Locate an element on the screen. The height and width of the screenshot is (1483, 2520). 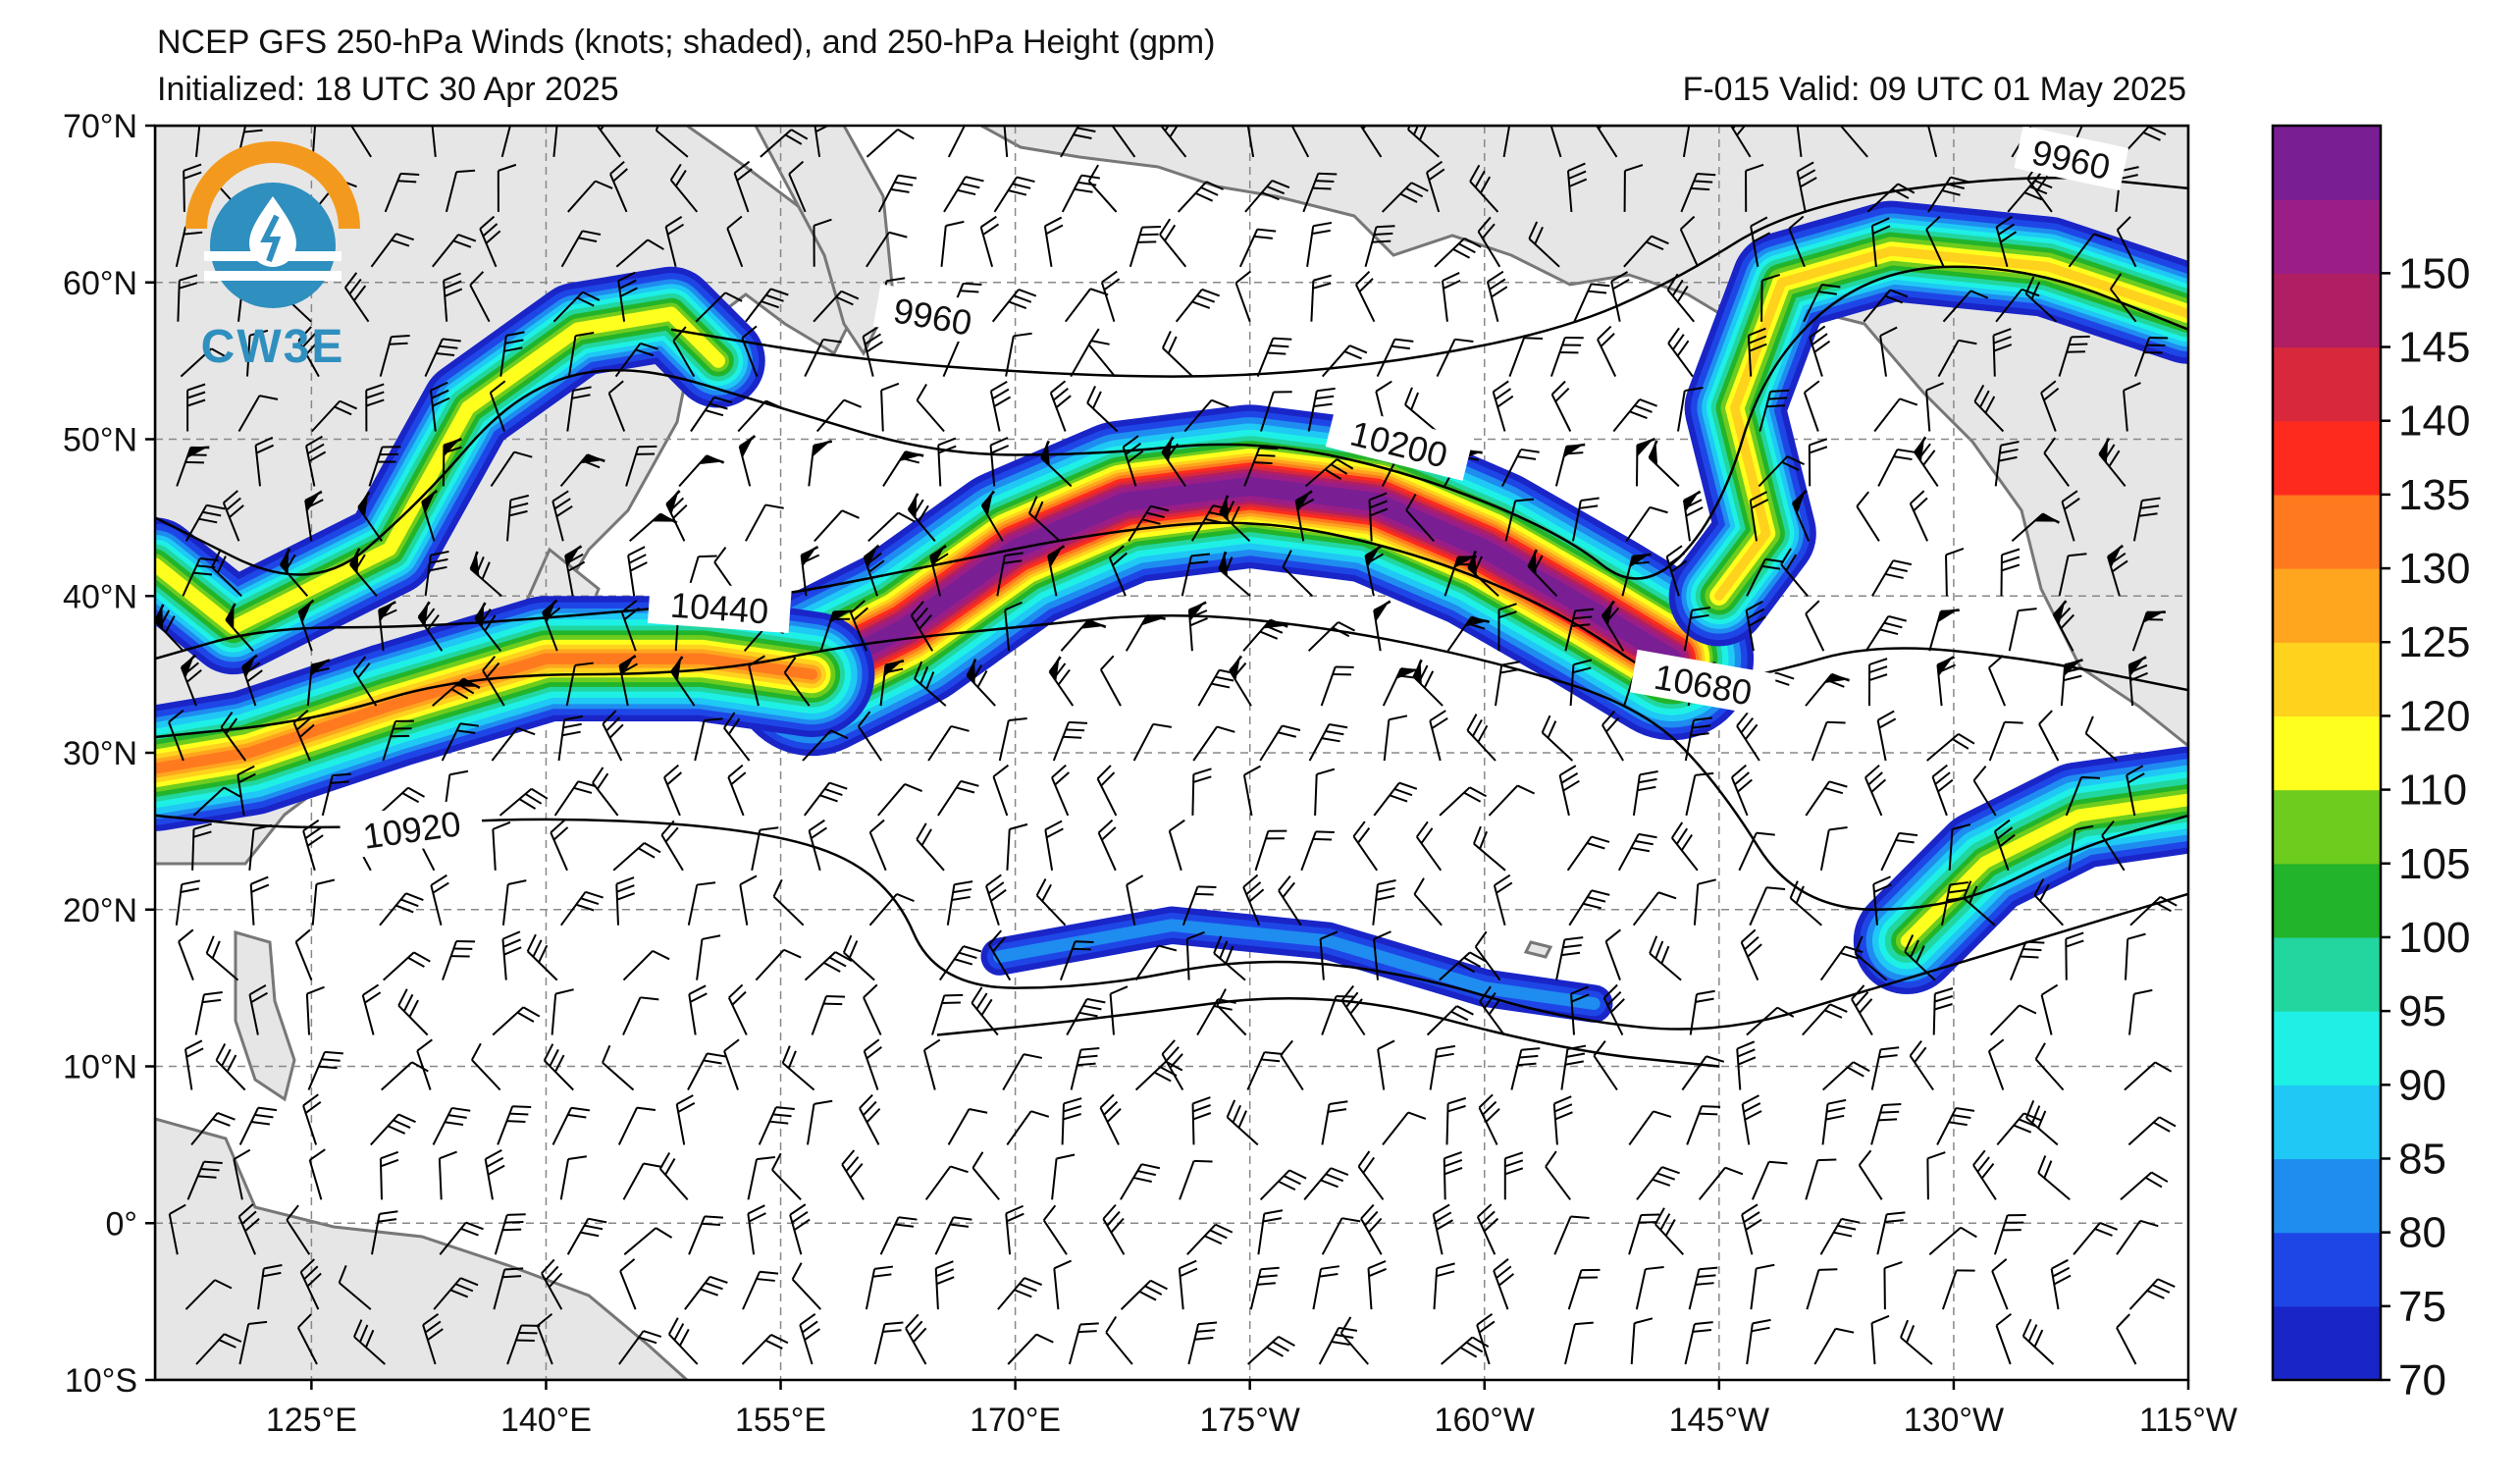
lat-label: 10°N is located at coordinates (100, 1067).